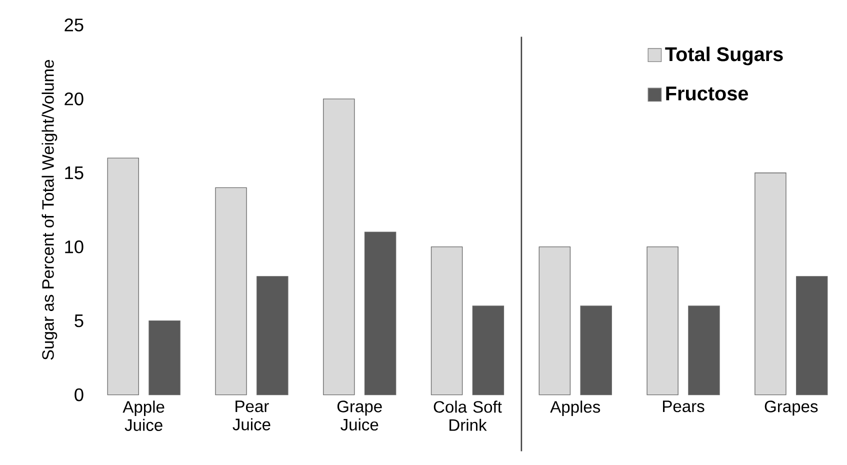 This screenshot has height=465, width=847. What do you see at coordinates (575, 408) in the screenshot?
I see `x-tick-label: Apples` at bounding box center [575, 408].